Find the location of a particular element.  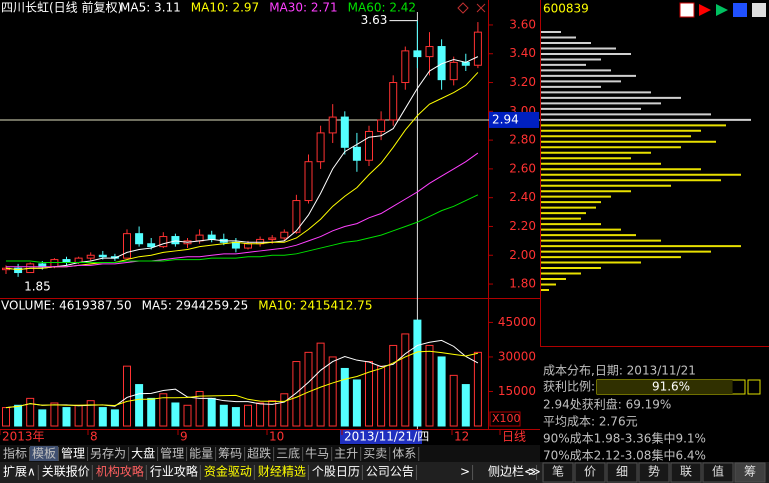

side-tab: 联 is located at coordinates (686, 472).